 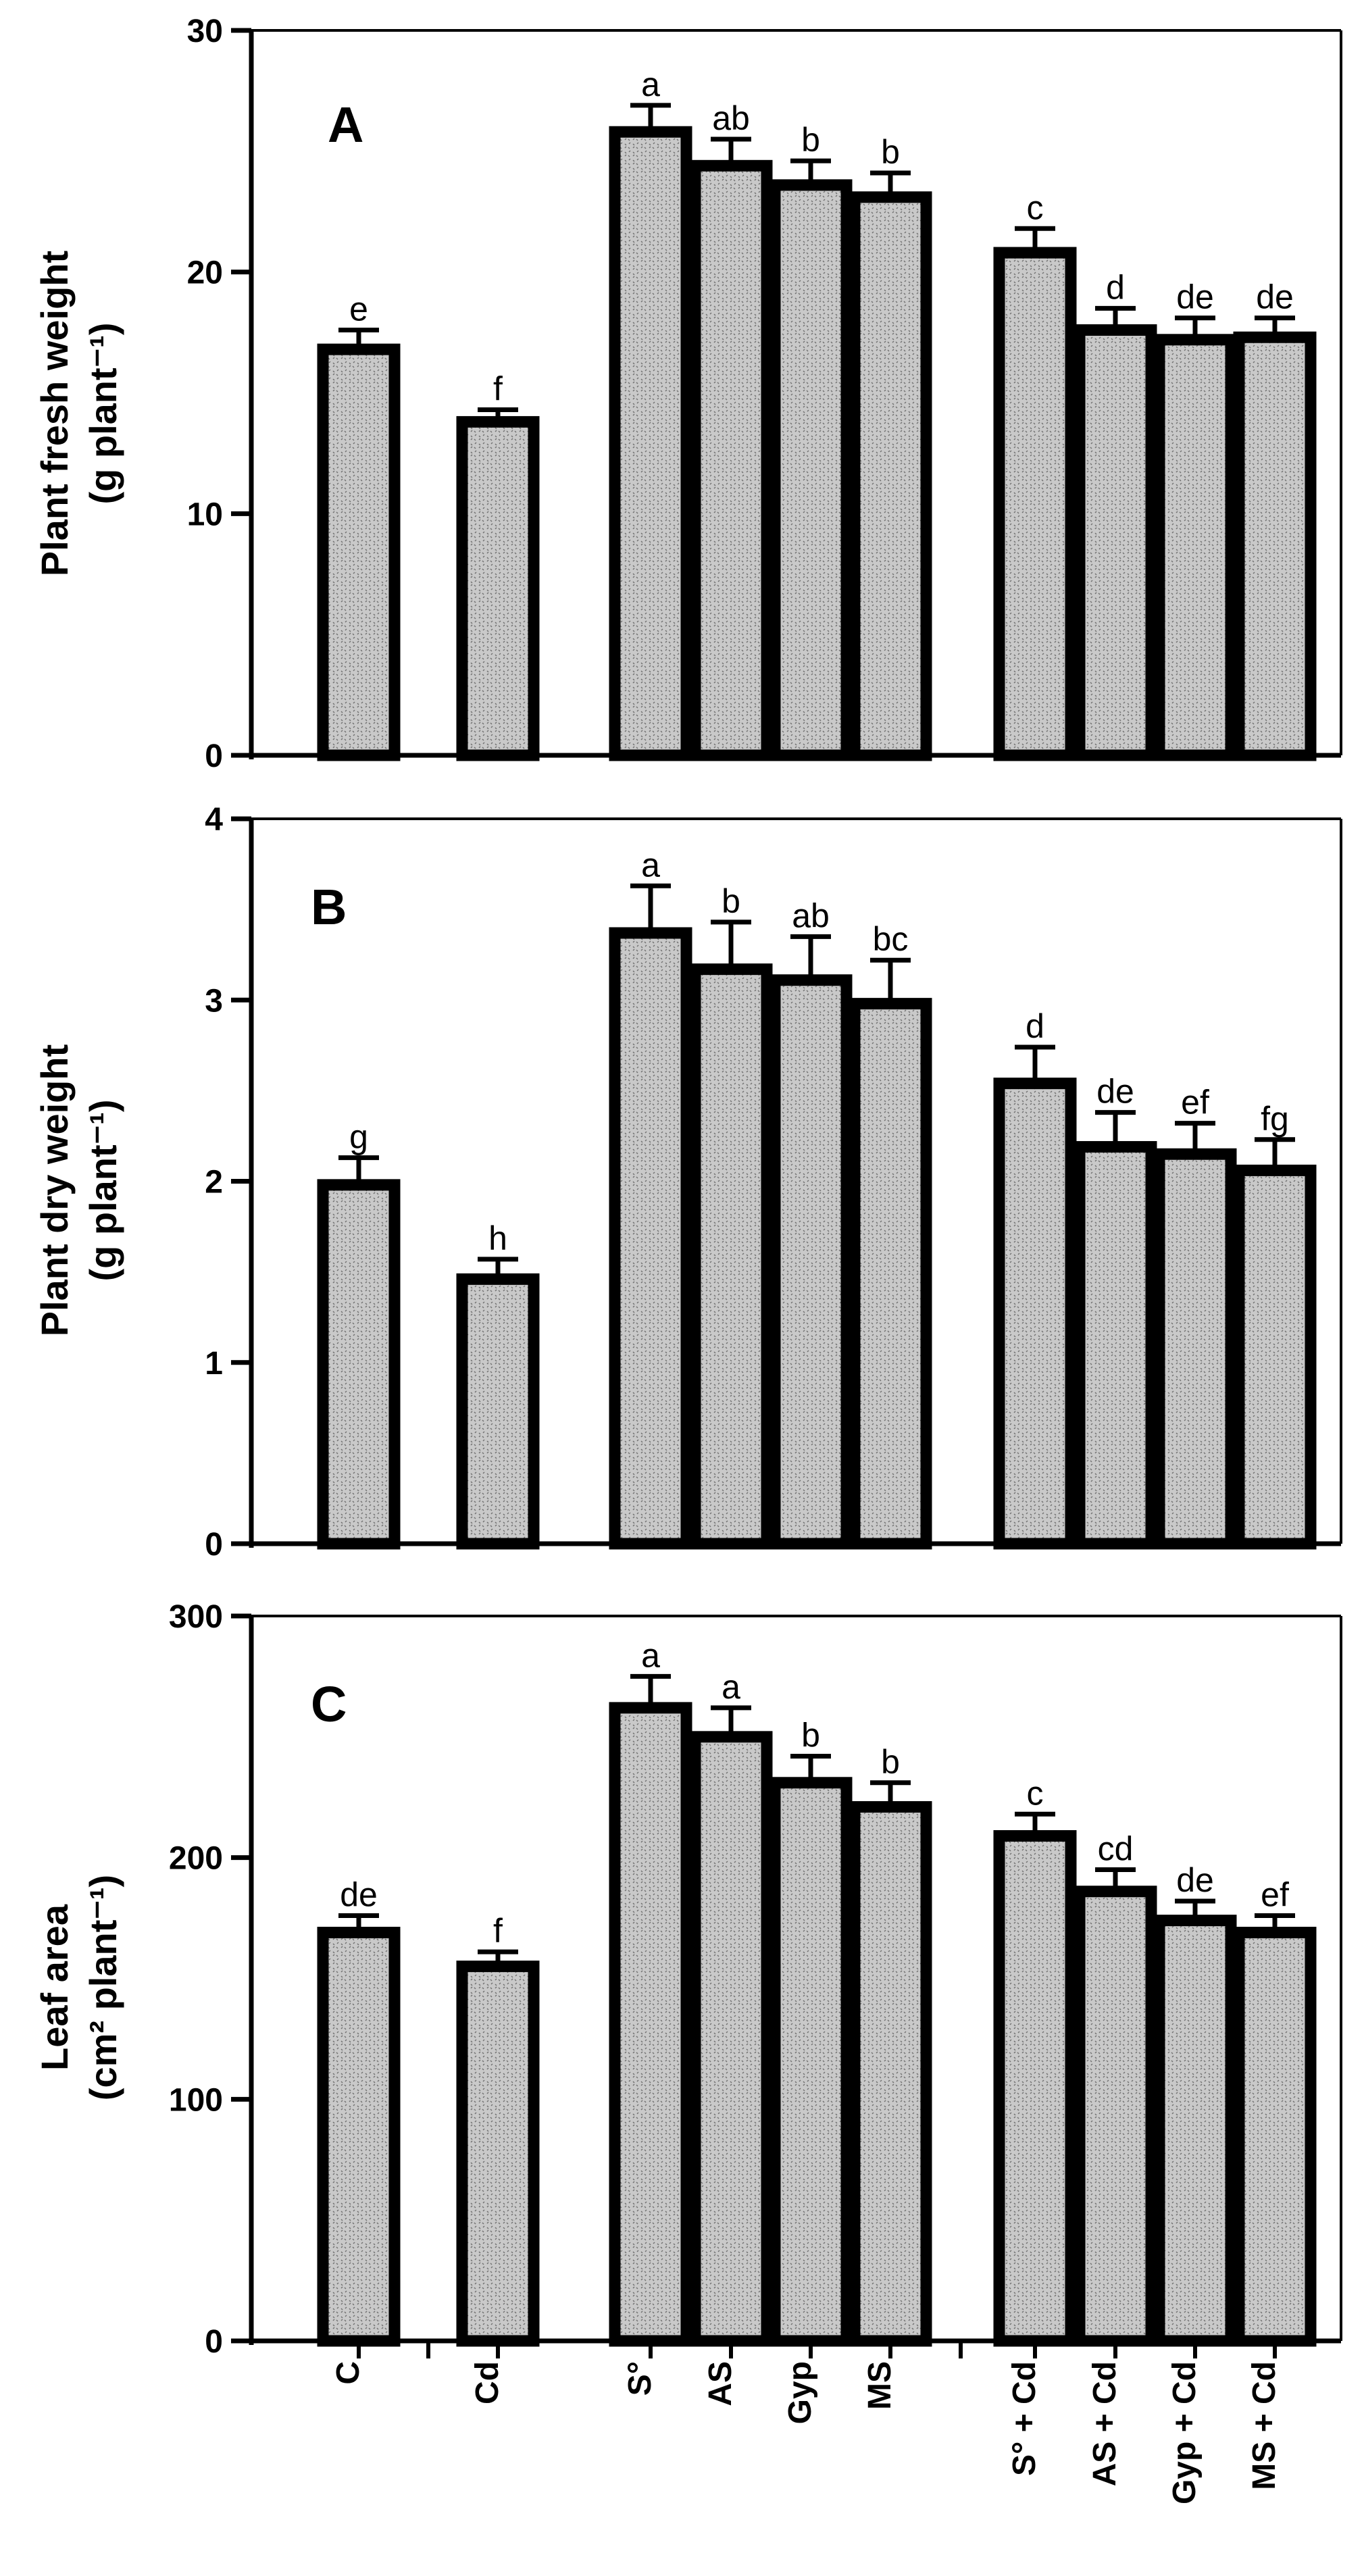 I want to click on panel-a-letter-ms: b, so click(x=891, y=152).